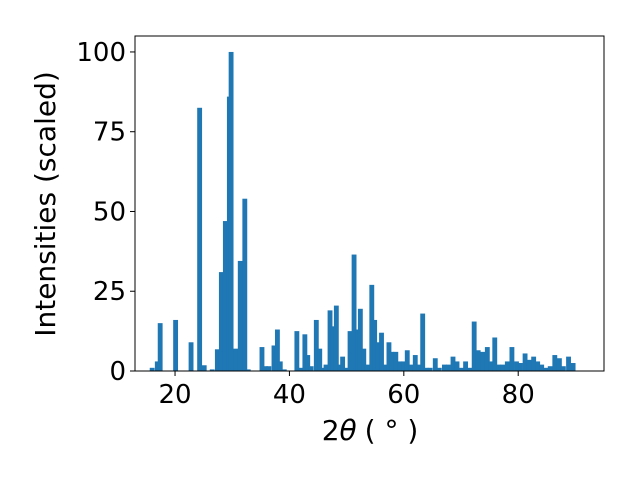 This screenshot has width=640, height=484. Describe the element at coordinates (346, 390) in the screenshot. I see `x-axis: 20 40 60 80` at that location.